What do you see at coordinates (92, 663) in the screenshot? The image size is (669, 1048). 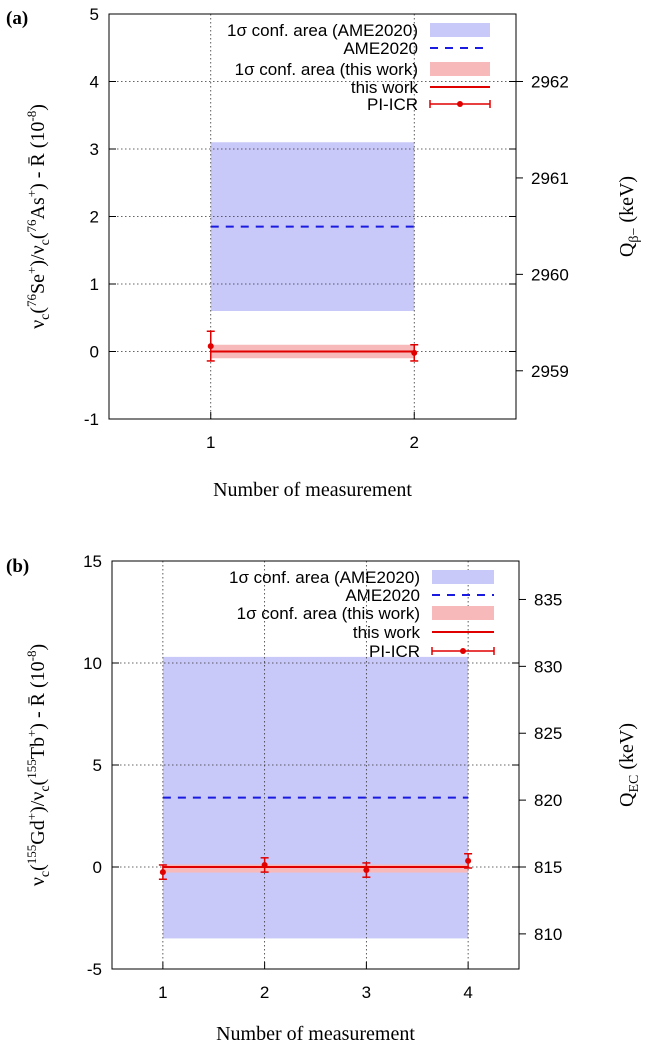 I see `y-tick-label: 10` at bounding box center [92, 663].